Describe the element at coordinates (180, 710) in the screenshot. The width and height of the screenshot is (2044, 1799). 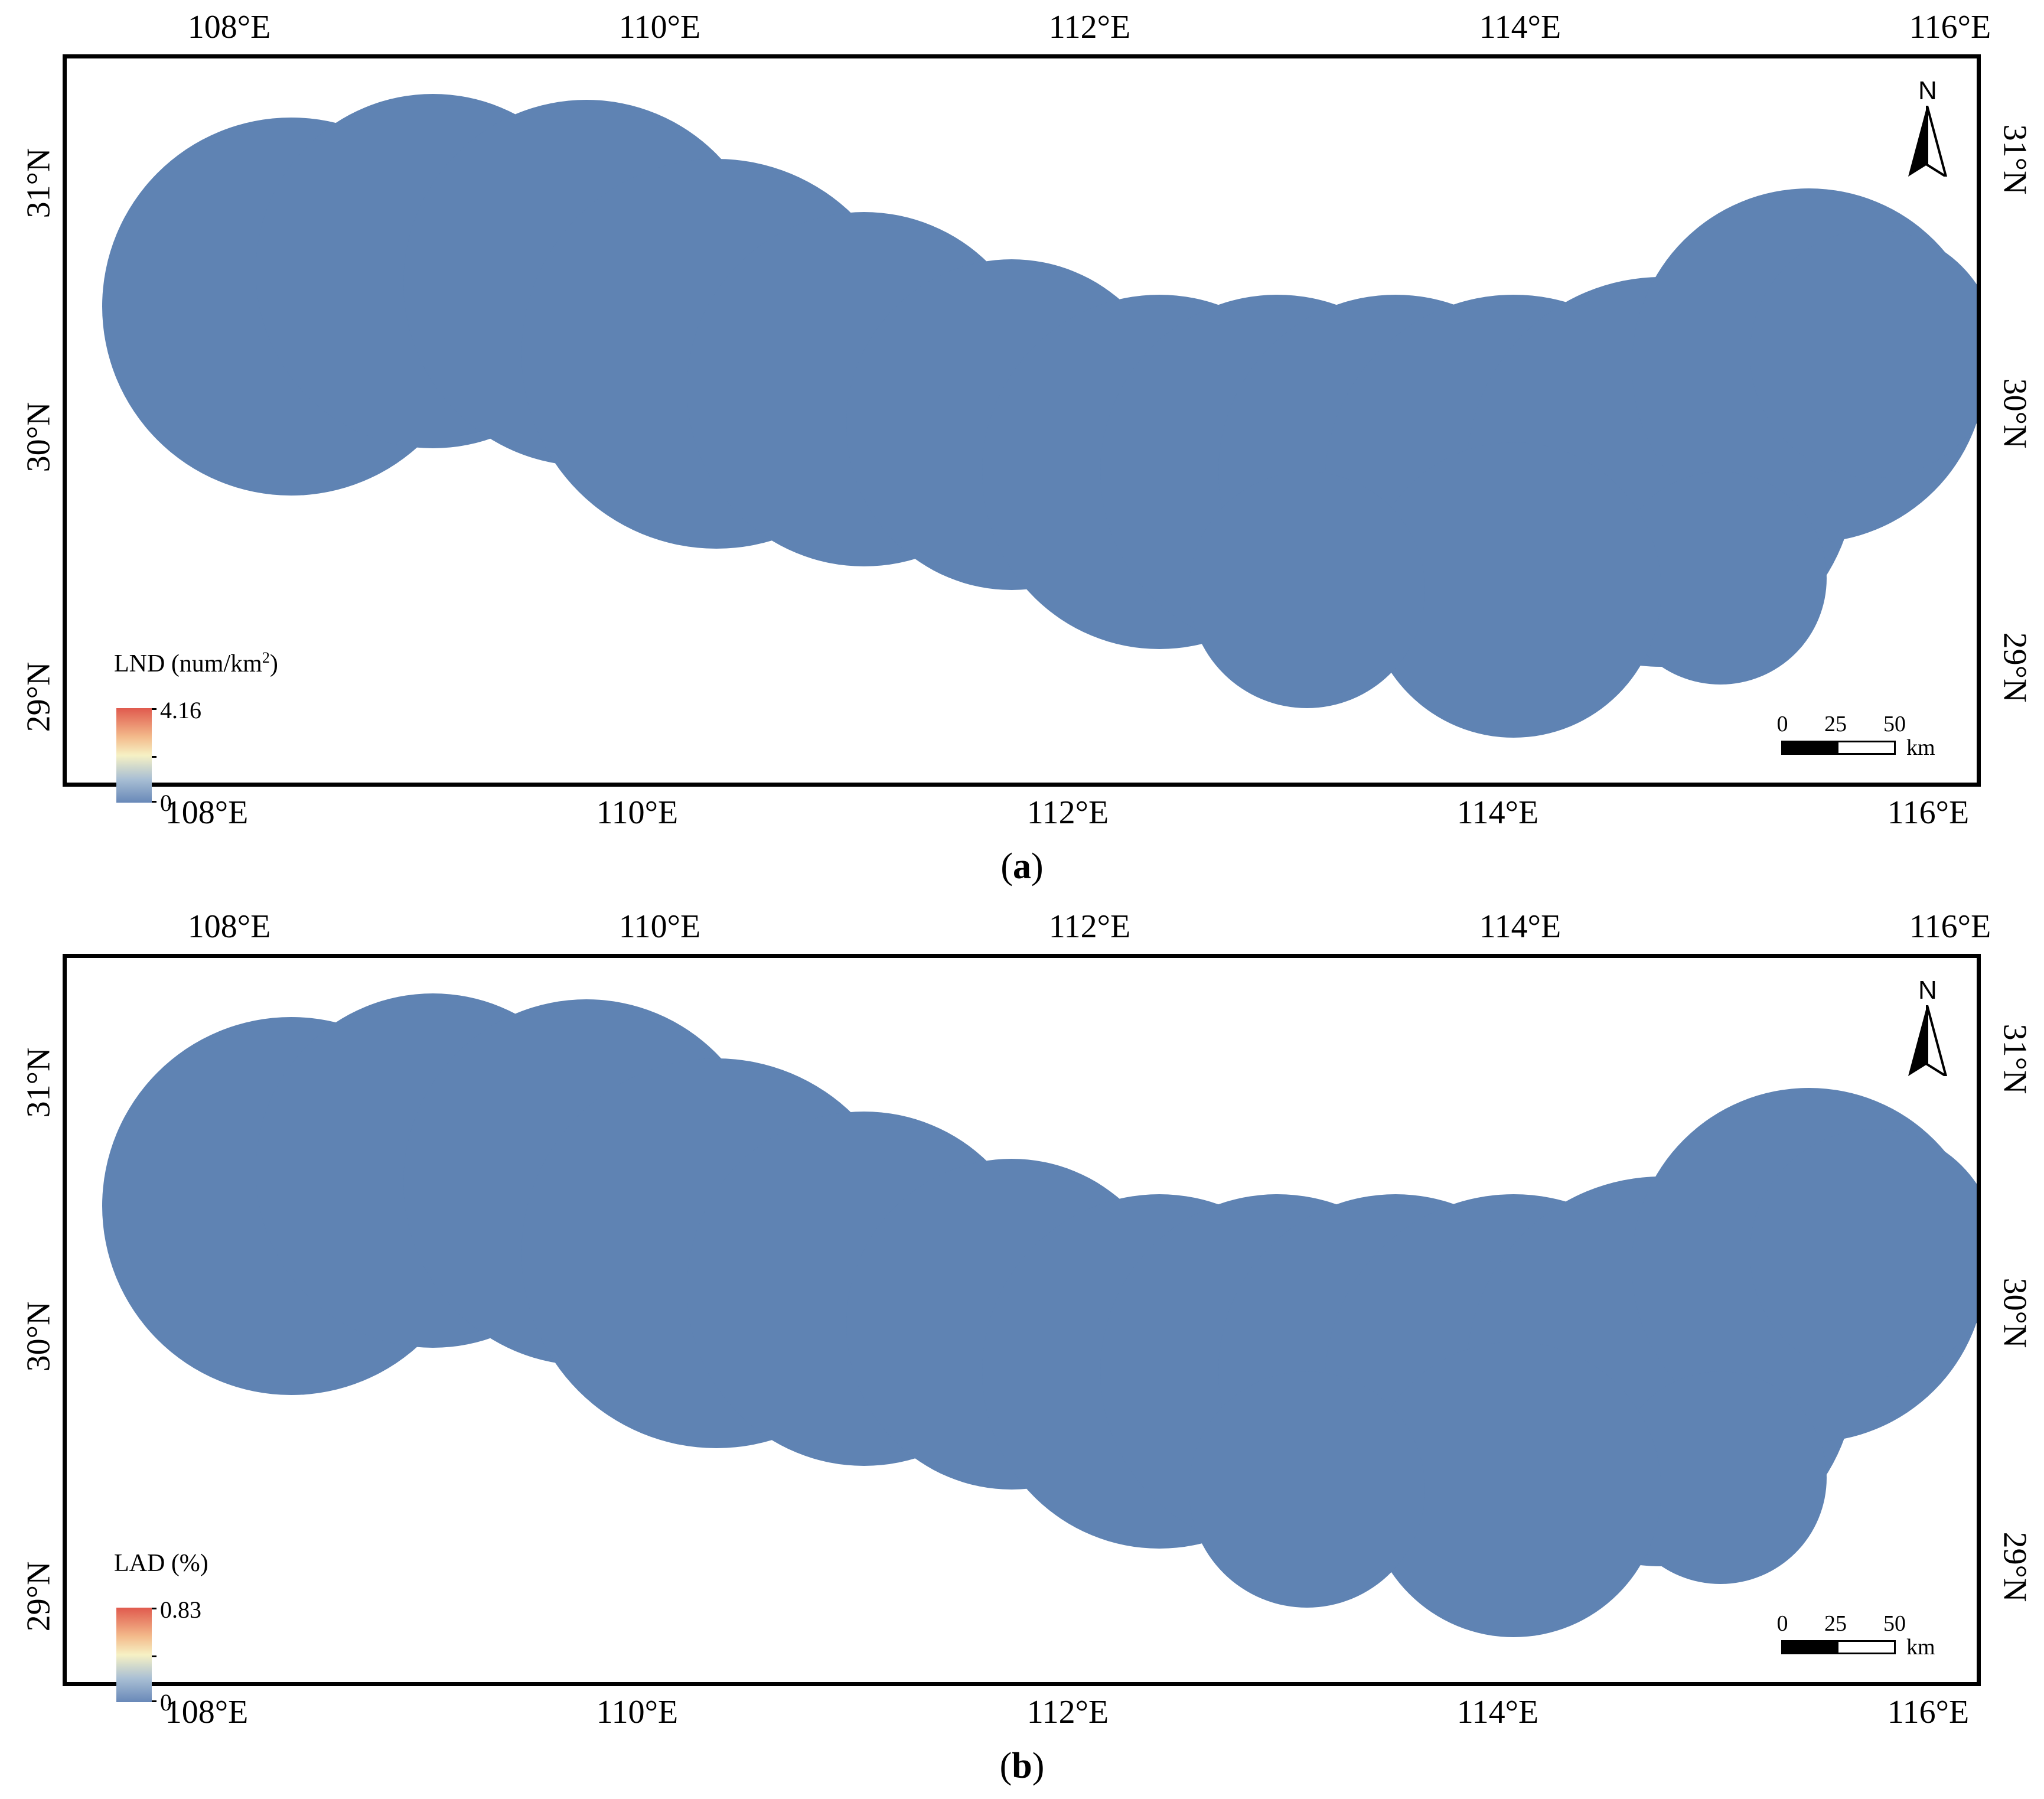
I see `legend-max-value: 4.16` at that location.